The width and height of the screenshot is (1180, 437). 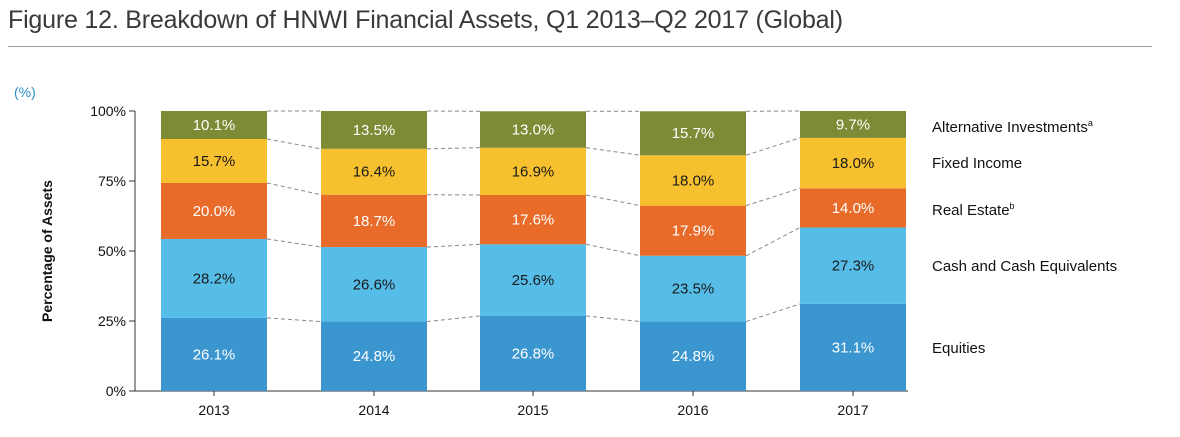 I want to click on data-label: 14.0%, so click(x=853, y=208).